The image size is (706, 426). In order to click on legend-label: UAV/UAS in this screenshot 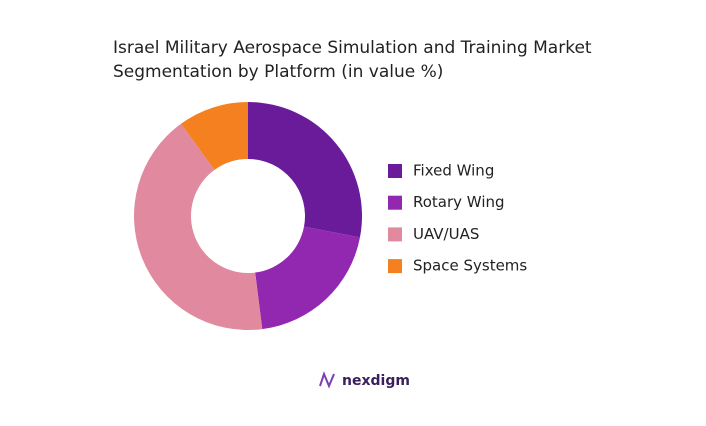, I will do `click(446, 234)`.